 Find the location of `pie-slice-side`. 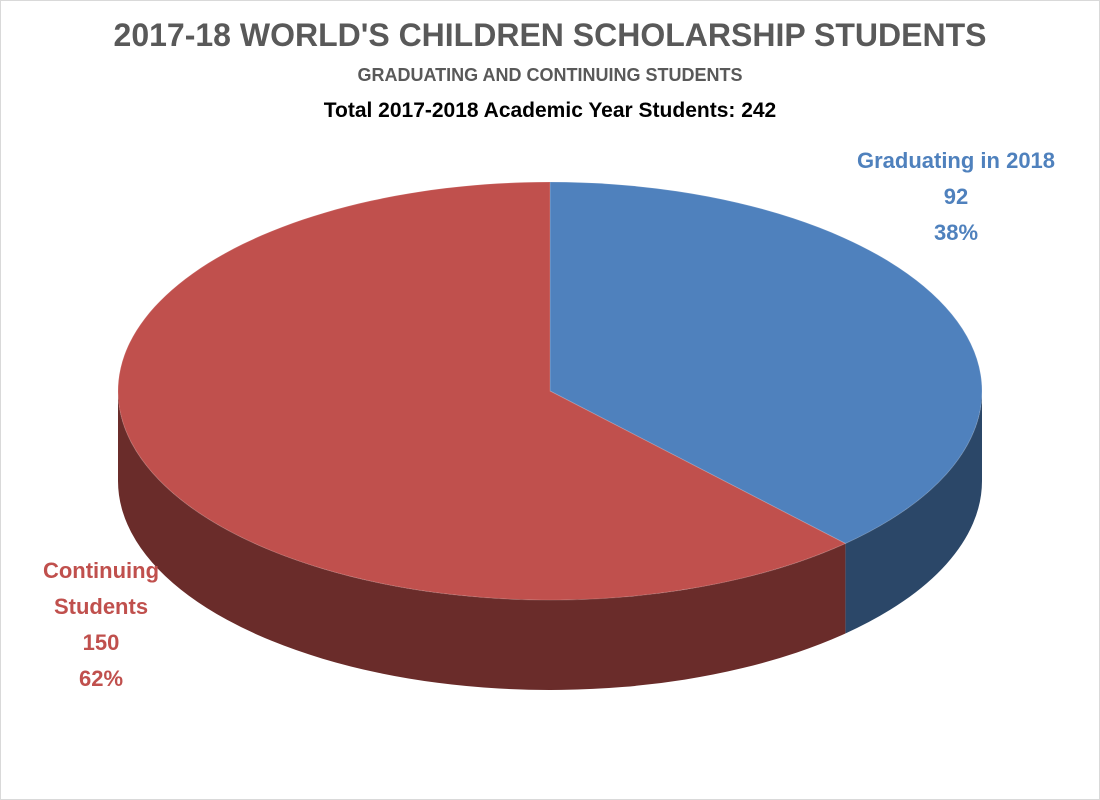

pie-slice-side is located at coordinates (913, 512).